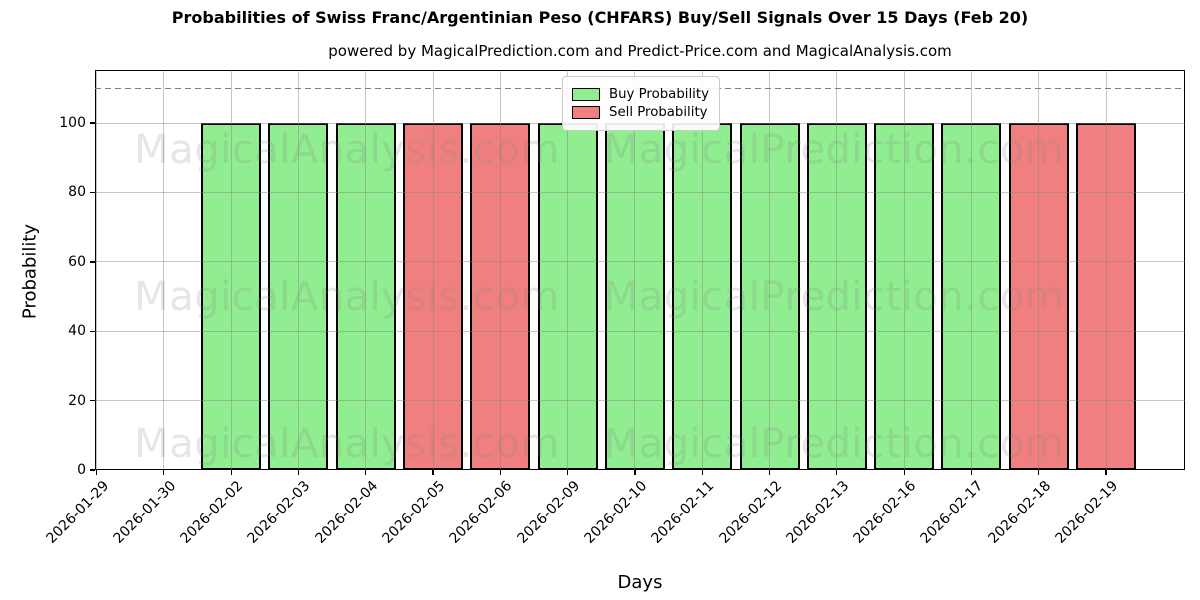 The width and height of the screenshot is (1200, 600). What do you see at coordinates (77, 331) in the screenshot?
I see `y-tick-label: 40` at bounding box center [77, 331].